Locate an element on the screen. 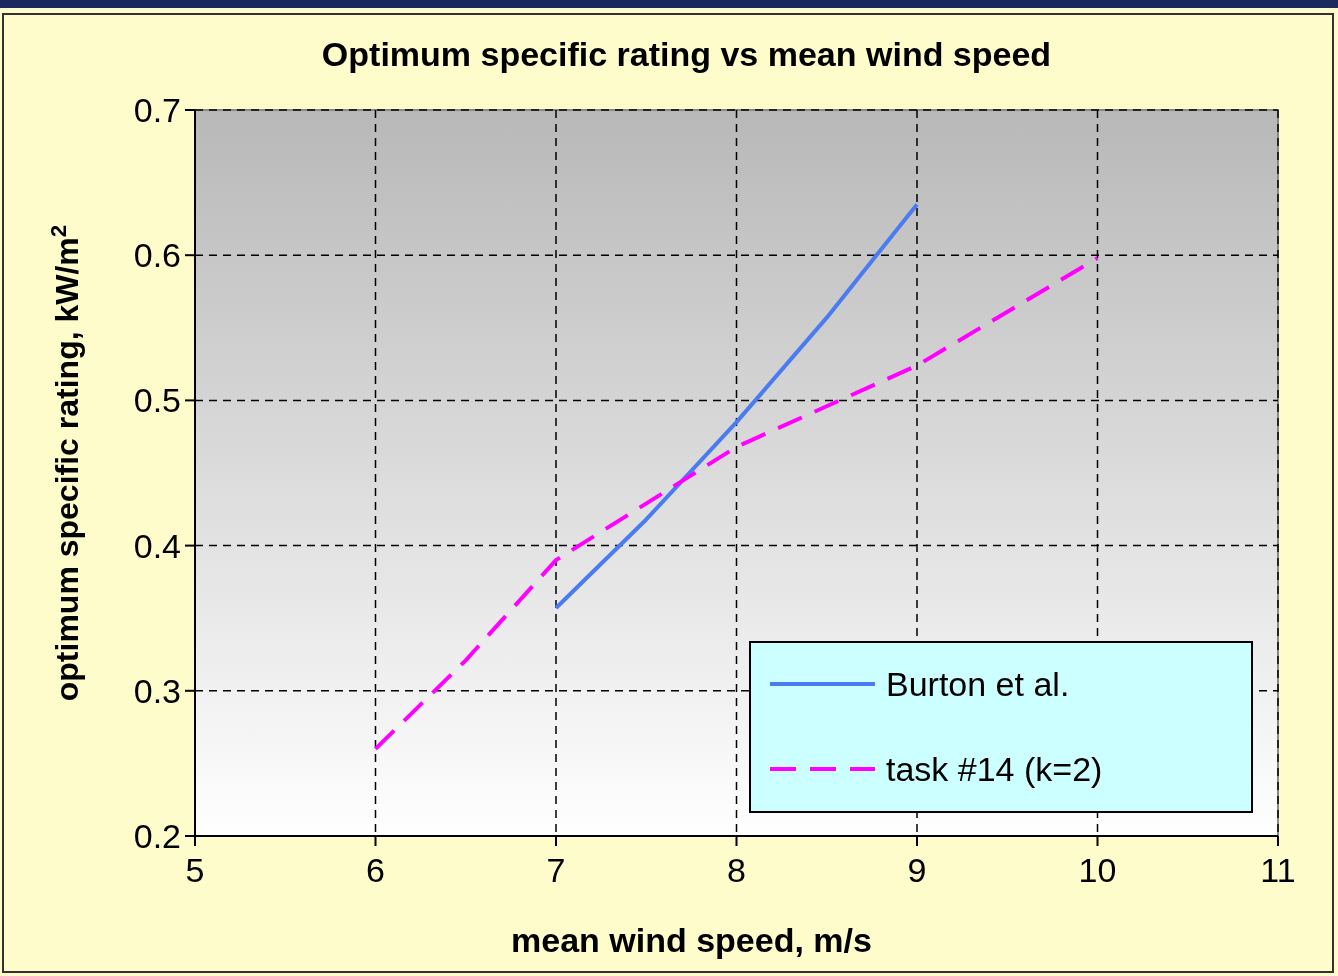 This screenshot has height=976, width=1338. chart-title: Optimum specific rating vs mean wind speed is located at coordinates (686, 54).